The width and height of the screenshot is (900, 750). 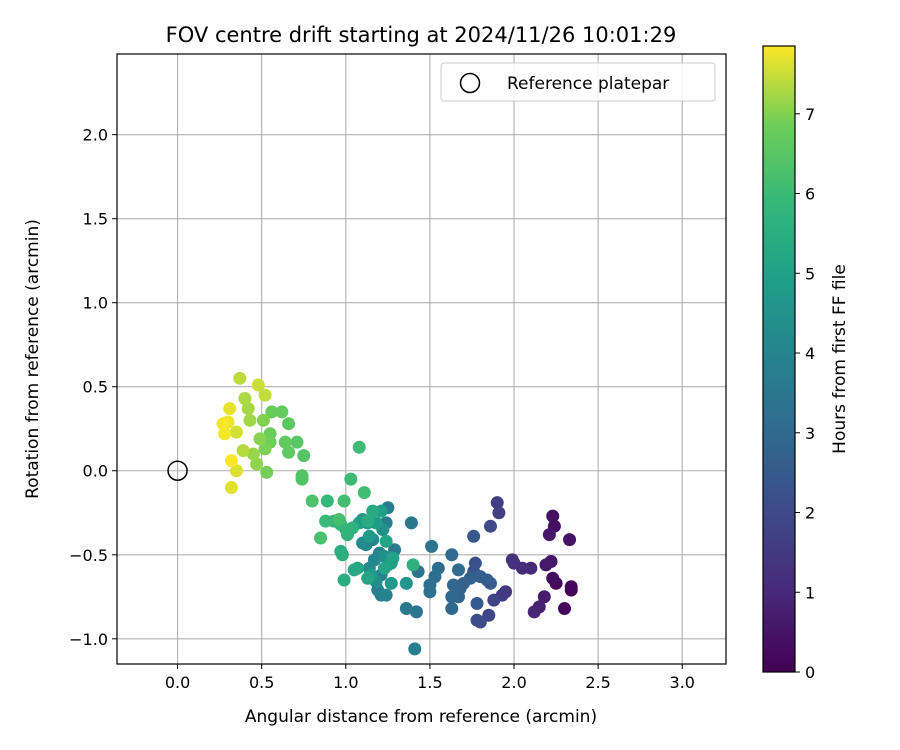 What do you see at coordinates (810, 513) in the screenshot?
I see `colorbar-tick-label: 2` at bounding box center [810, 513].